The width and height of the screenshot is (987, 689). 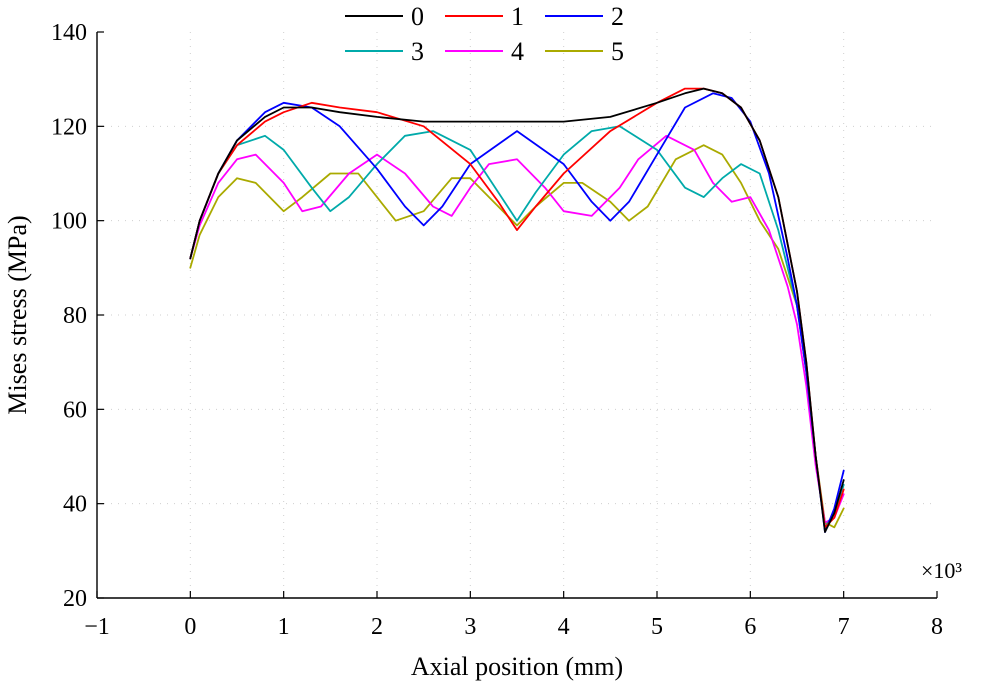 What do you see at coordinates (69, 127) in the screenshot?
I see `y-tick-label: 120` at bounding box center [69, 127].